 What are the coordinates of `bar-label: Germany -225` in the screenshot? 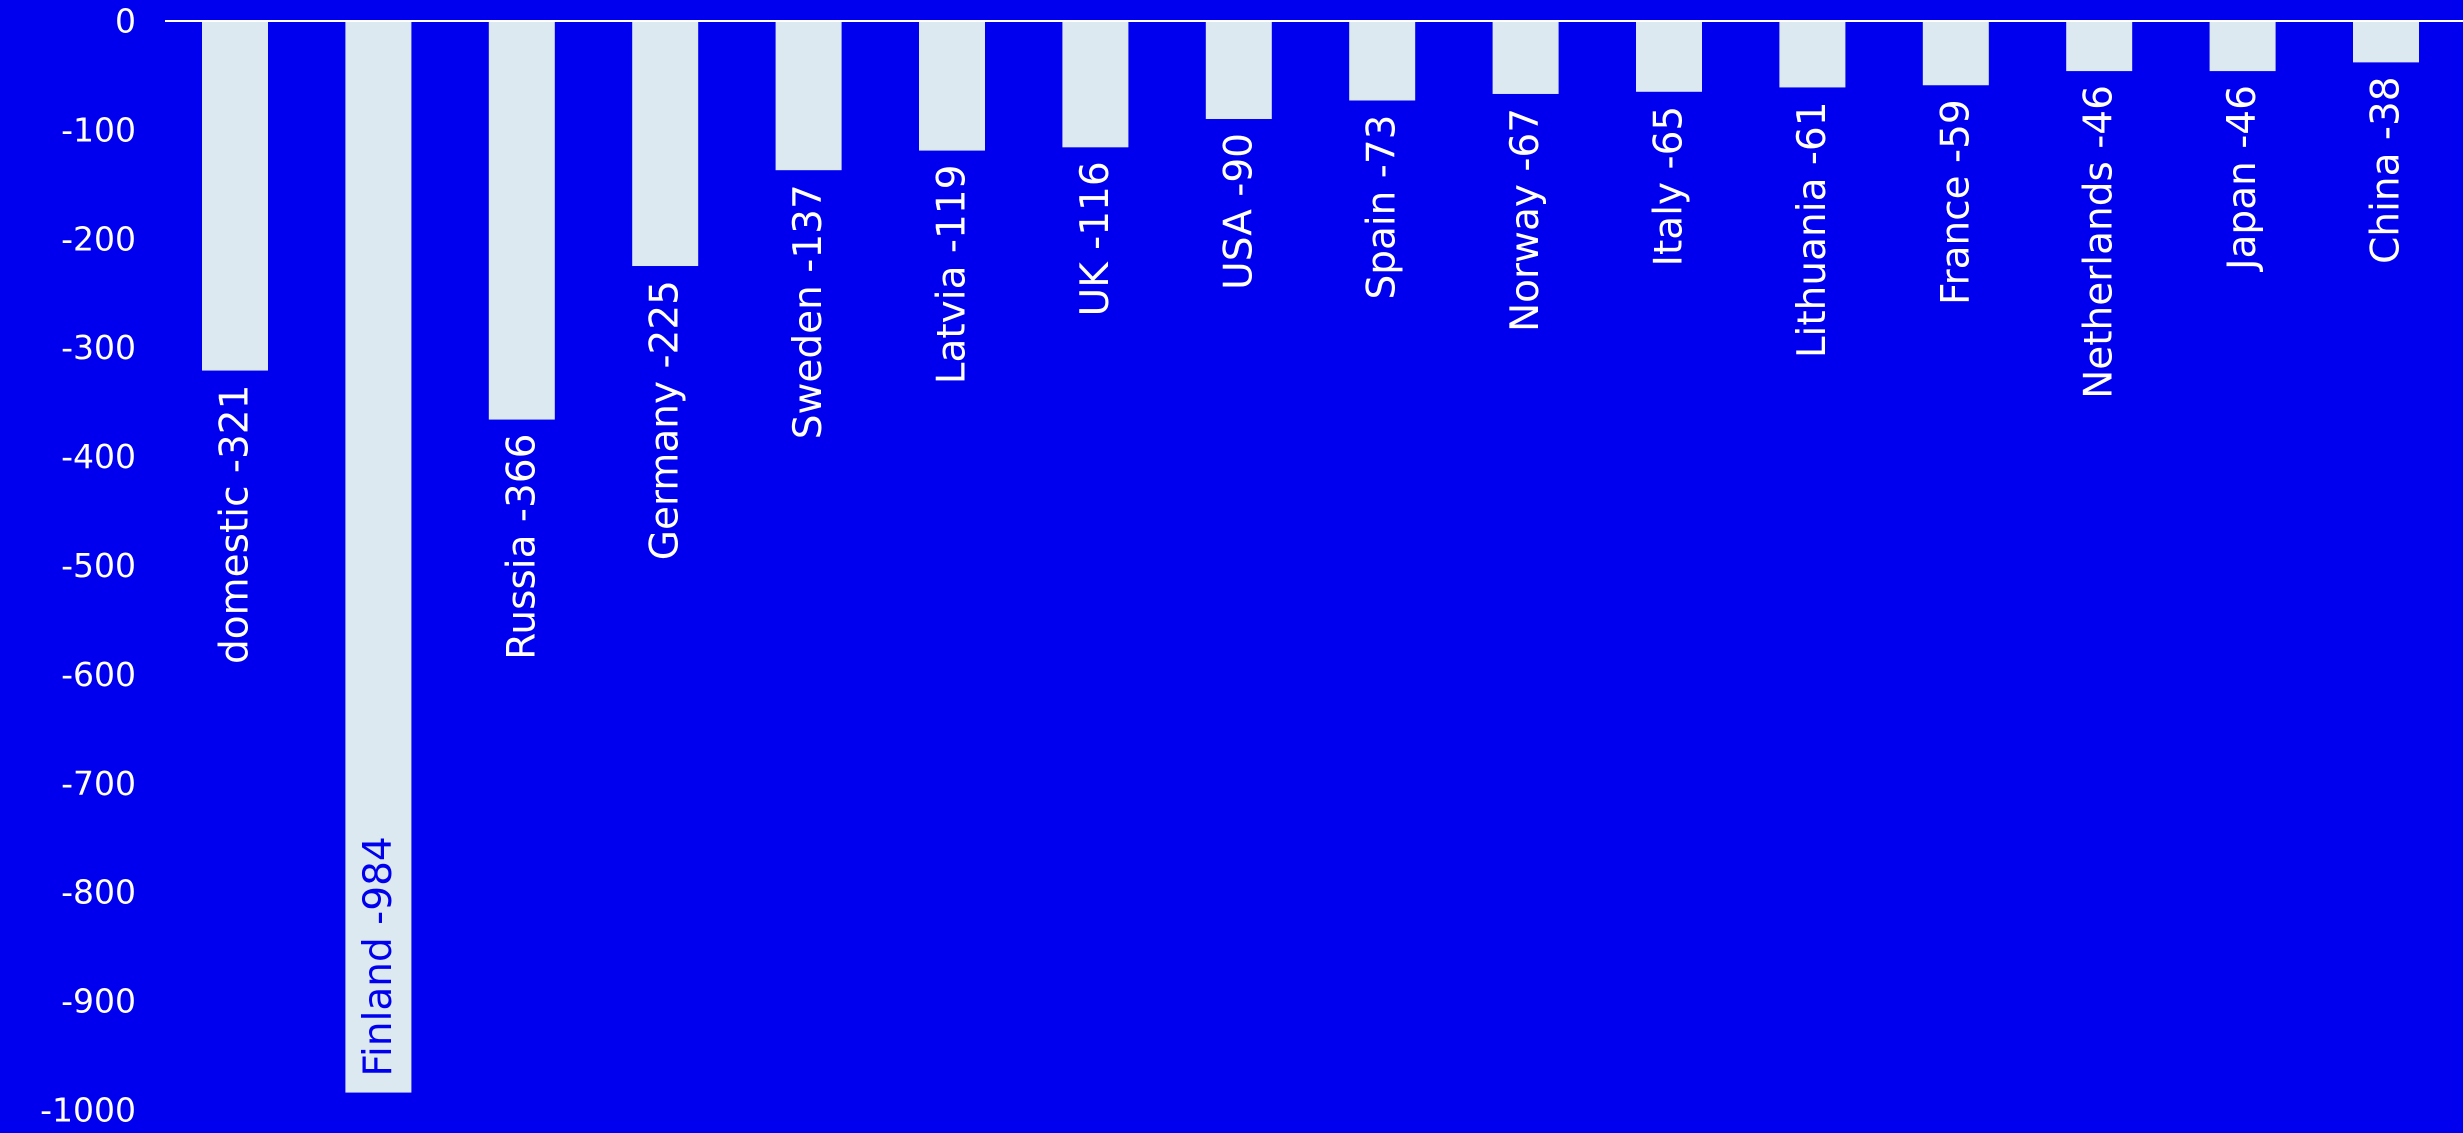 It's located at (665, 420).